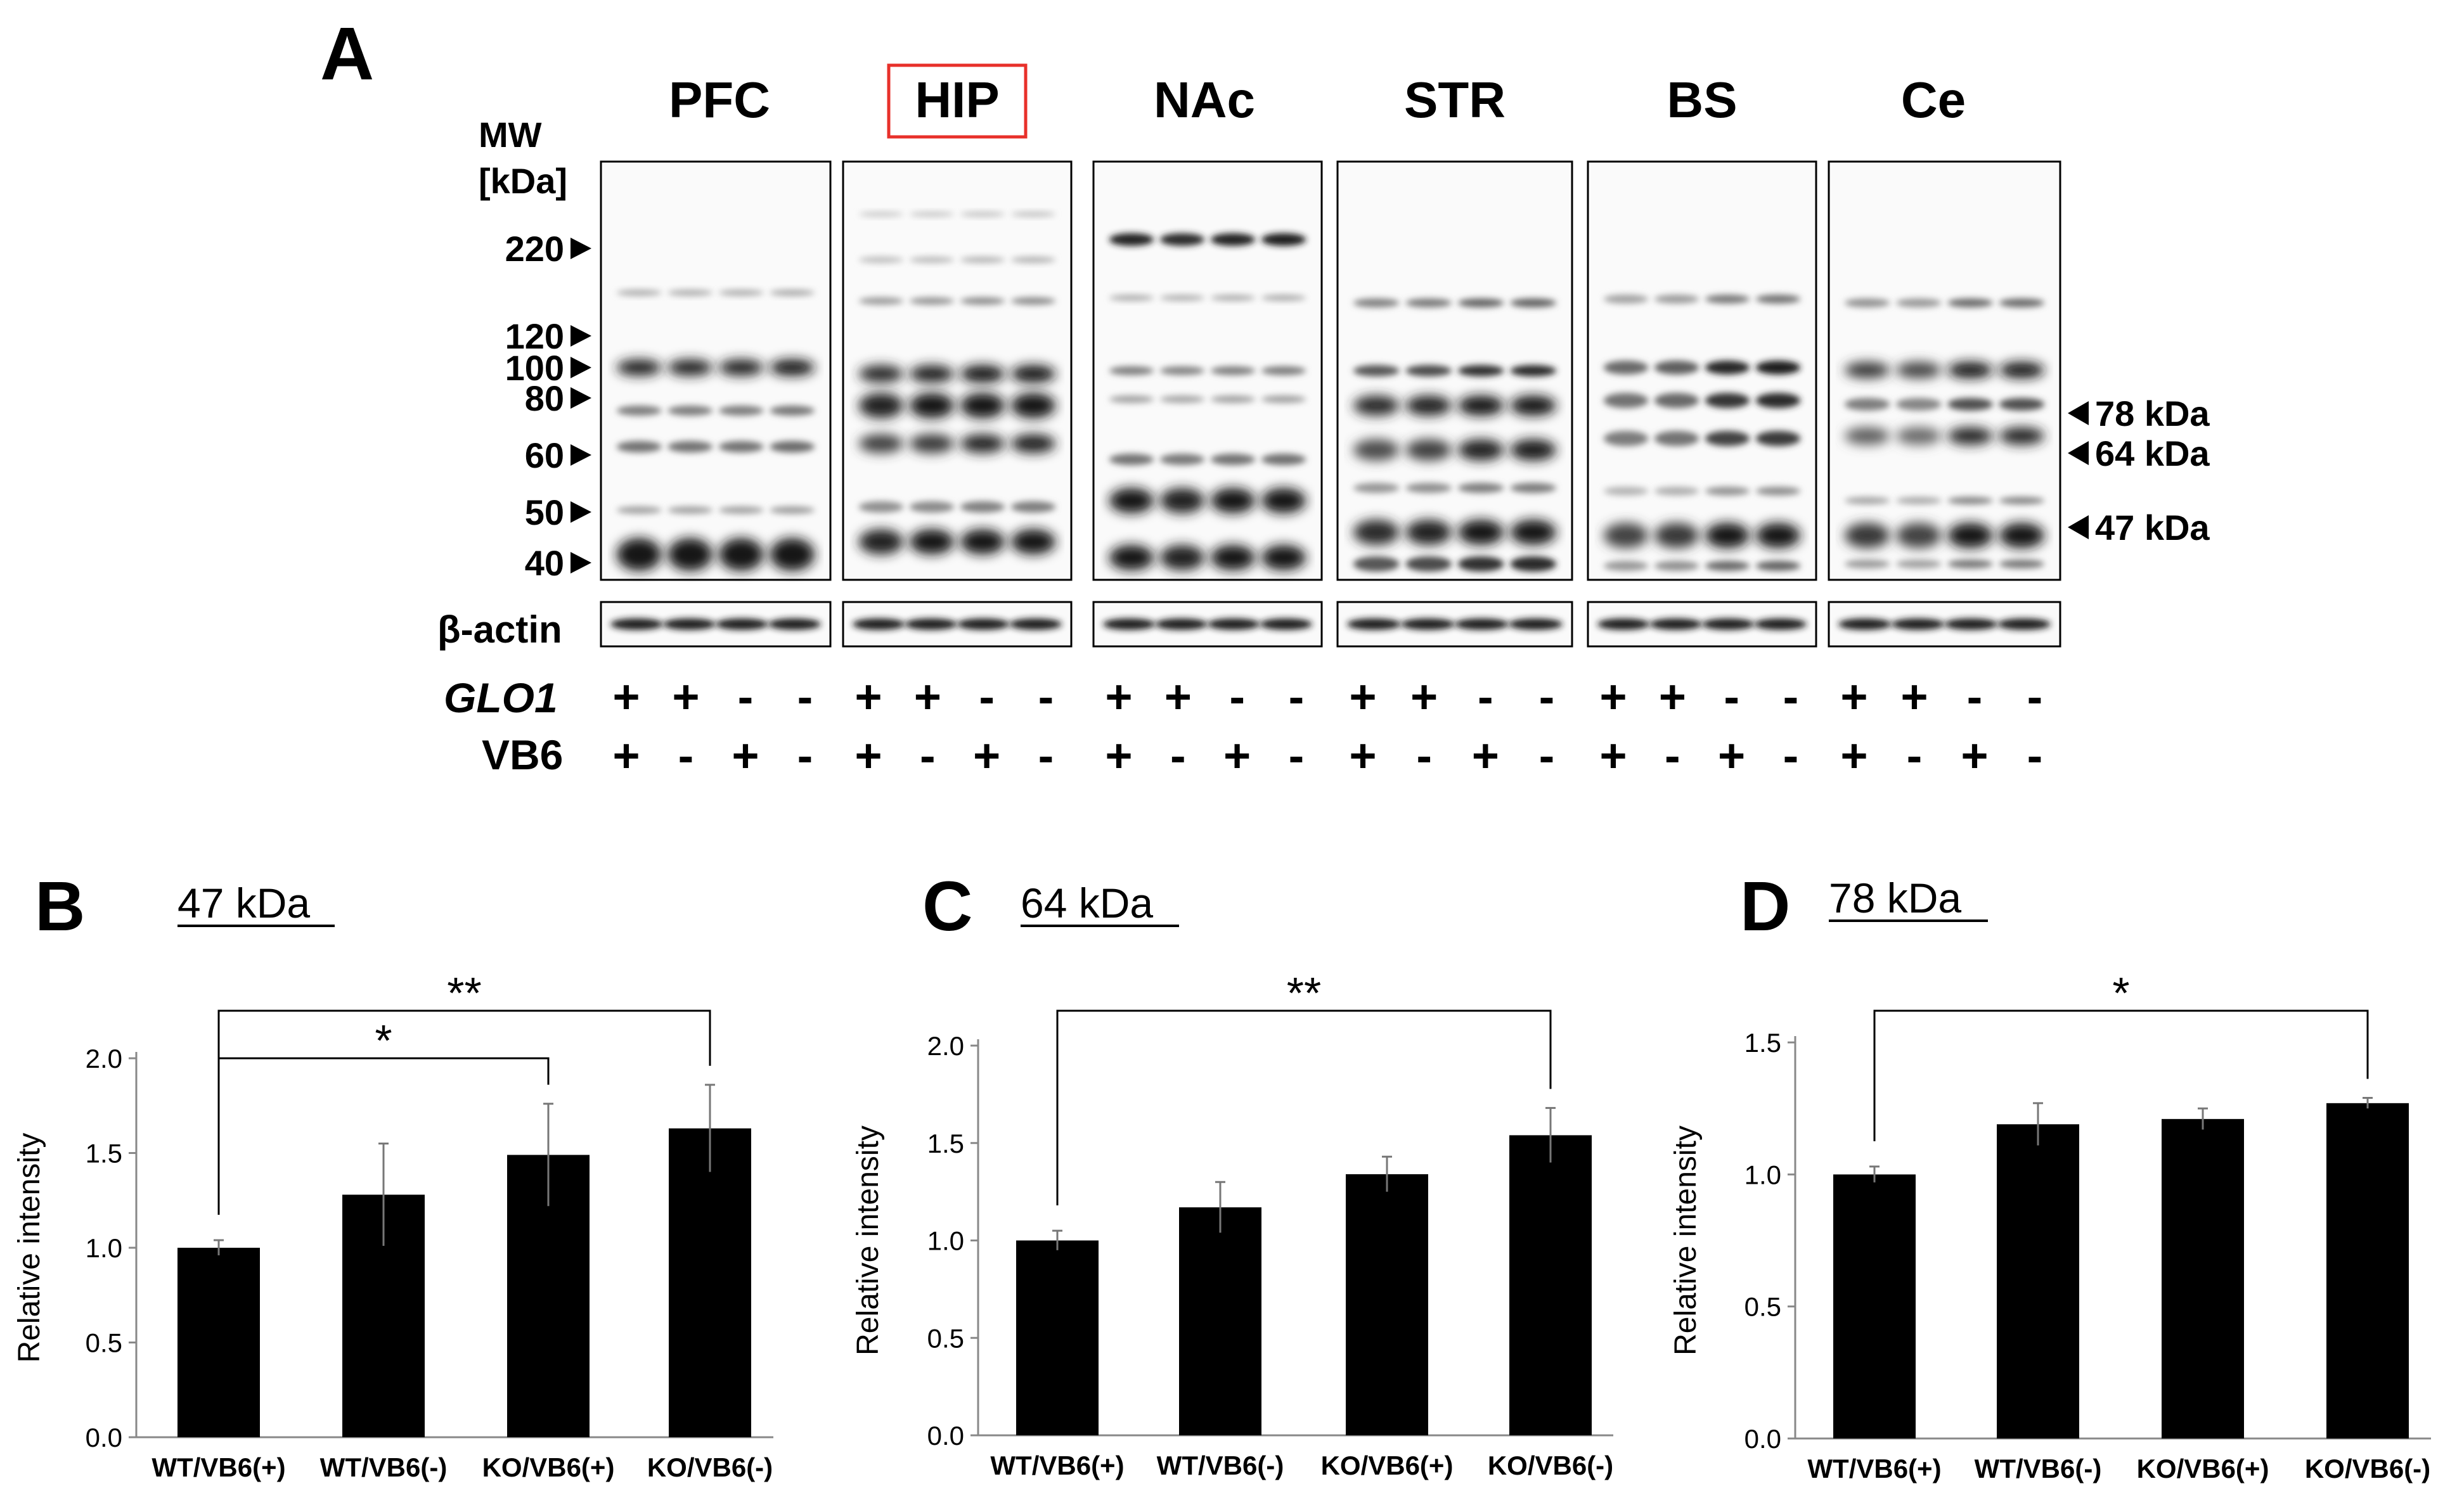 This screenshot has height=1512, width=2457. Describe the element at coordinates (945, 1241) in the screenshot. I see `y-tick-label: 1.0` at that location.